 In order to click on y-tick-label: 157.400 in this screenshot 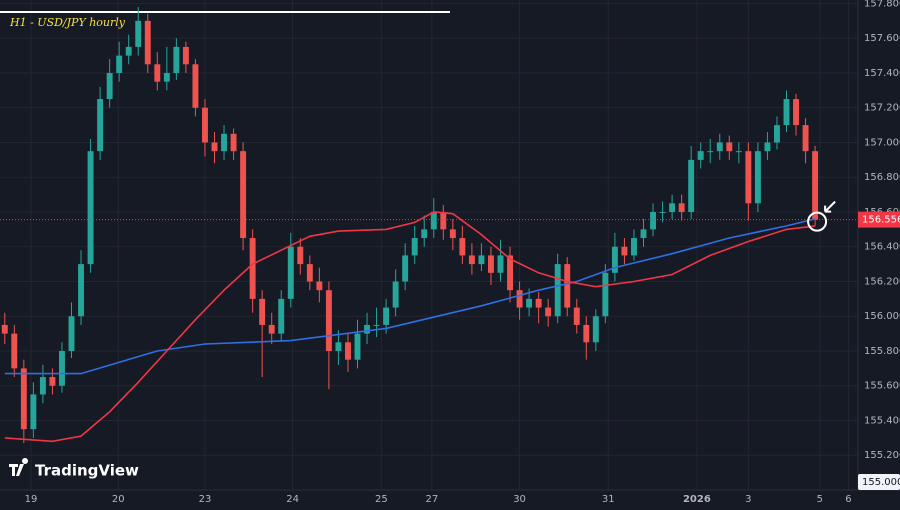, I will do `click(882, 73)`.